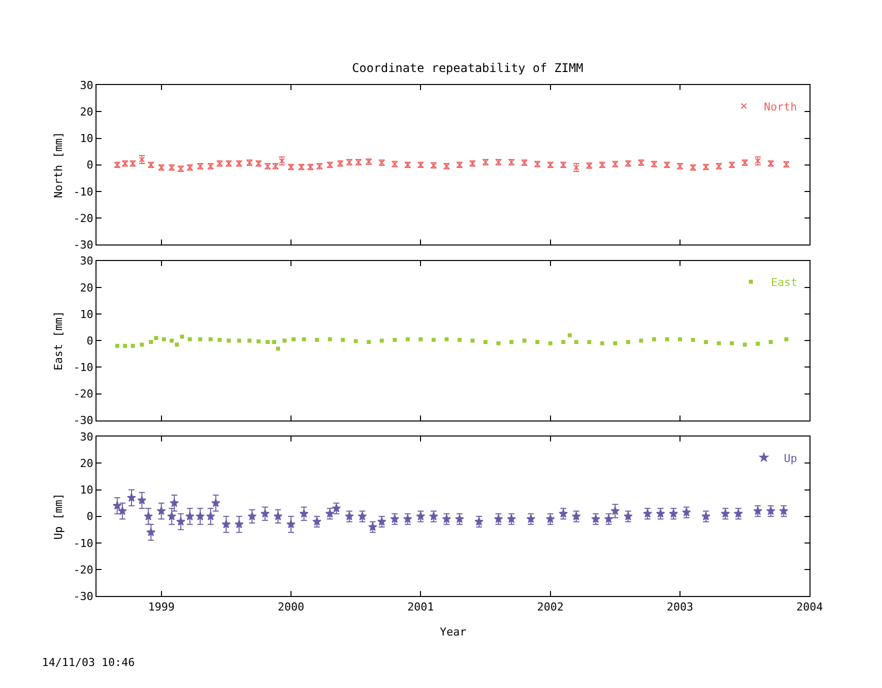 This screenshot has width=882, height=688. I want to click on x-tick-label: 2003, so click(680, 607).